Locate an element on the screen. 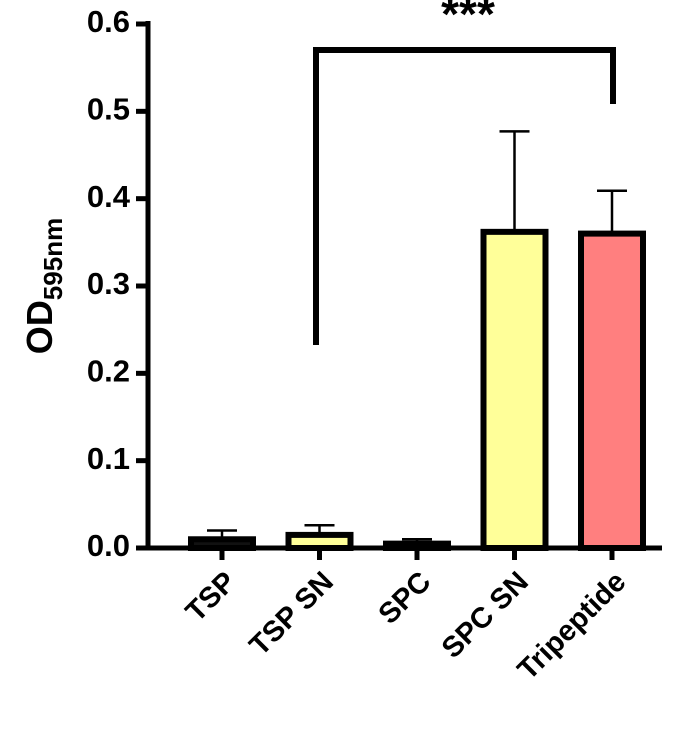 This screenshot has height=753, width=685. y-label-main: OD is located at coordinates (39, 327).